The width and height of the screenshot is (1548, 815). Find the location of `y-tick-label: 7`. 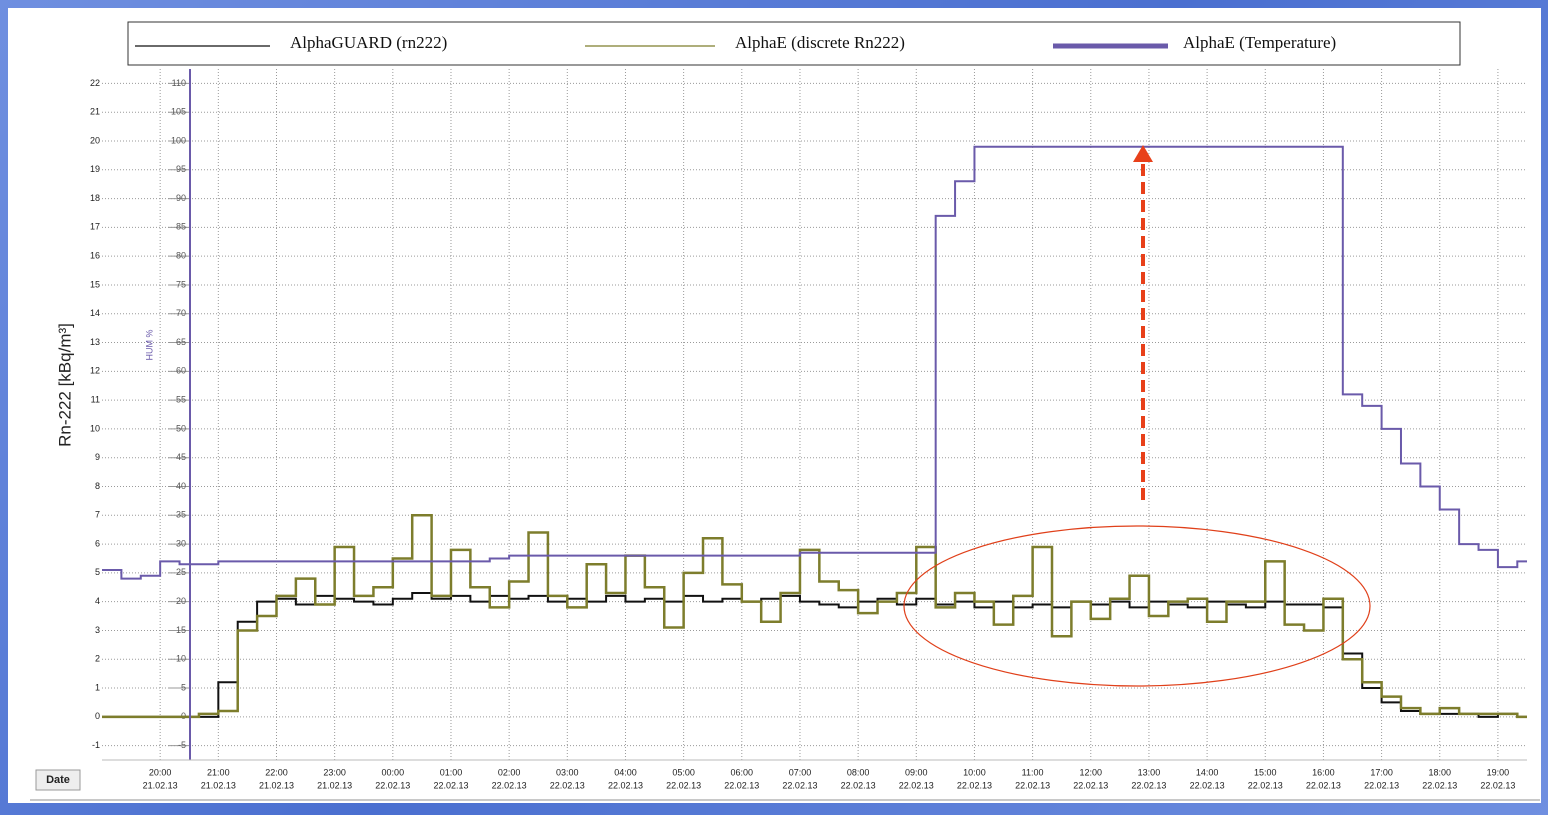

y-tick-label: 7 is located at coordinates (97, 515).